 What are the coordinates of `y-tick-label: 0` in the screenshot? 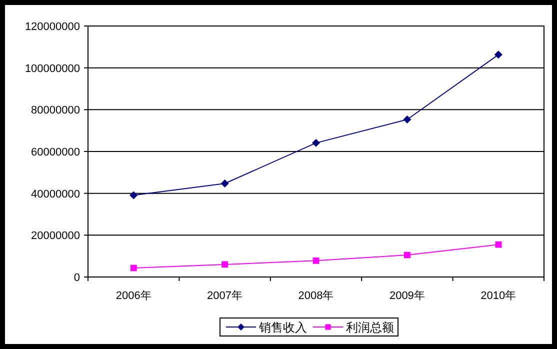 It's located at (77, 278).